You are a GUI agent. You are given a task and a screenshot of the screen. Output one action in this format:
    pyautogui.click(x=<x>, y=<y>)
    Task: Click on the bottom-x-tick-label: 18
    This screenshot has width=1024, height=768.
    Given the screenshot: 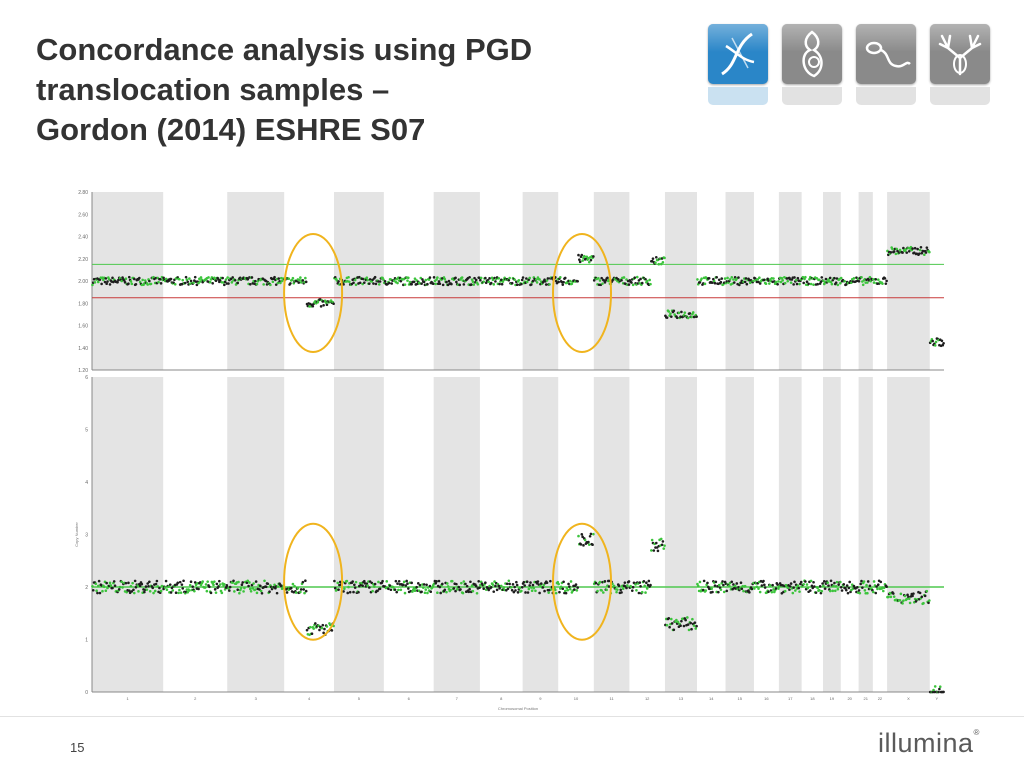 What is the action you would take?
    pyautogui.click(x=812, y=698)
    